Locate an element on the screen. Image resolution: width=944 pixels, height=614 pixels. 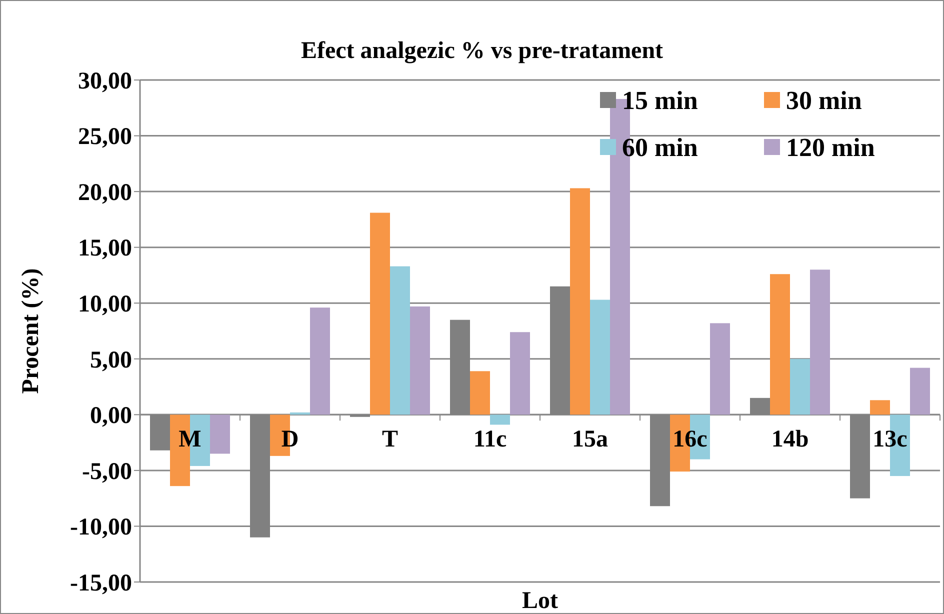
y-tick-label: 10,00 is located at coordinates (105, 305).